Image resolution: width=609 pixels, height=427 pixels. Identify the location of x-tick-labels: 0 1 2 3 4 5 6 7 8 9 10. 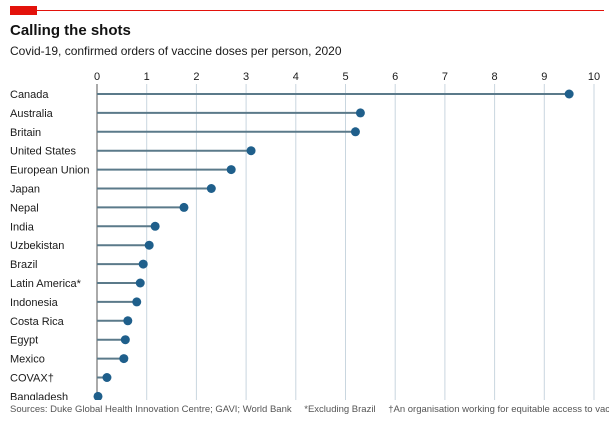
(347, 77).